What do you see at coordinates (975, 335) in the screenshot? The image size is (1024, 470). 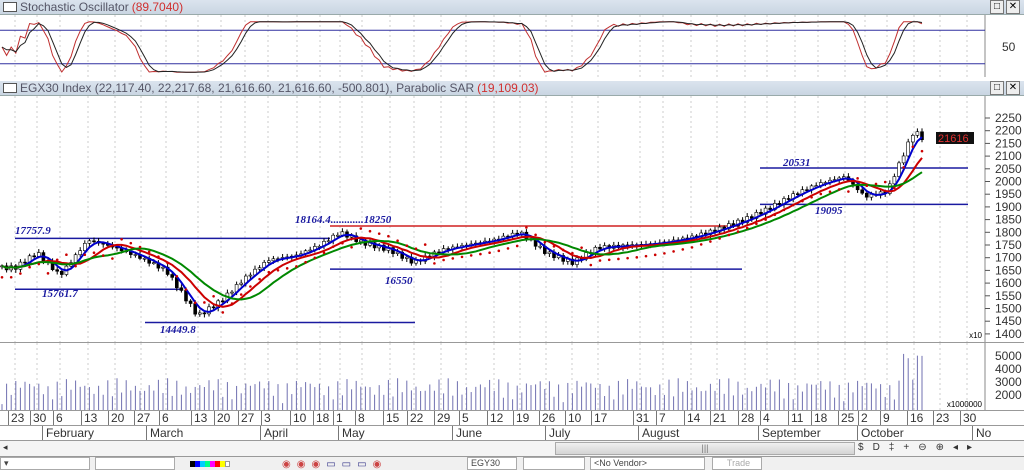 I see `price-scale: x10` at bounding box center [975, 335].